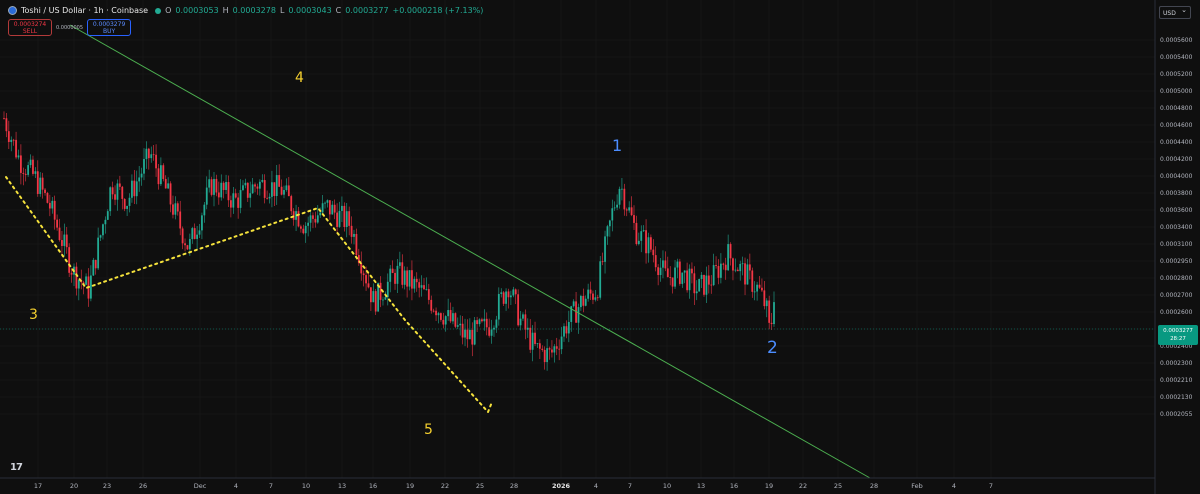  I want to click on y-tick-label: 0.0004800, so click(1176, 108).